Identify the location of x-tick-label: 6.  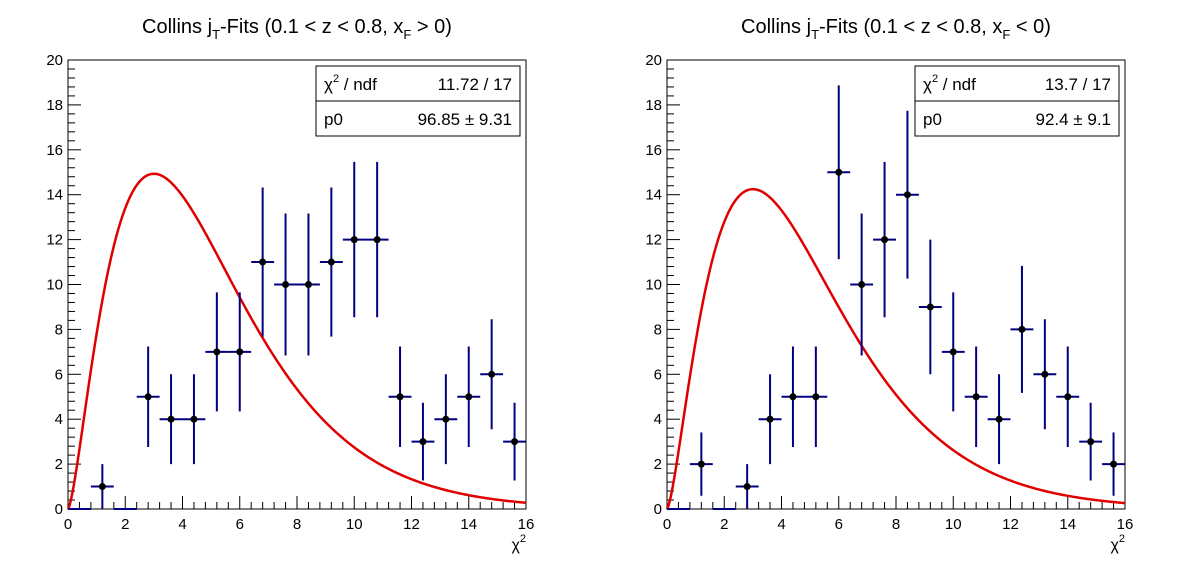
(839, 524).